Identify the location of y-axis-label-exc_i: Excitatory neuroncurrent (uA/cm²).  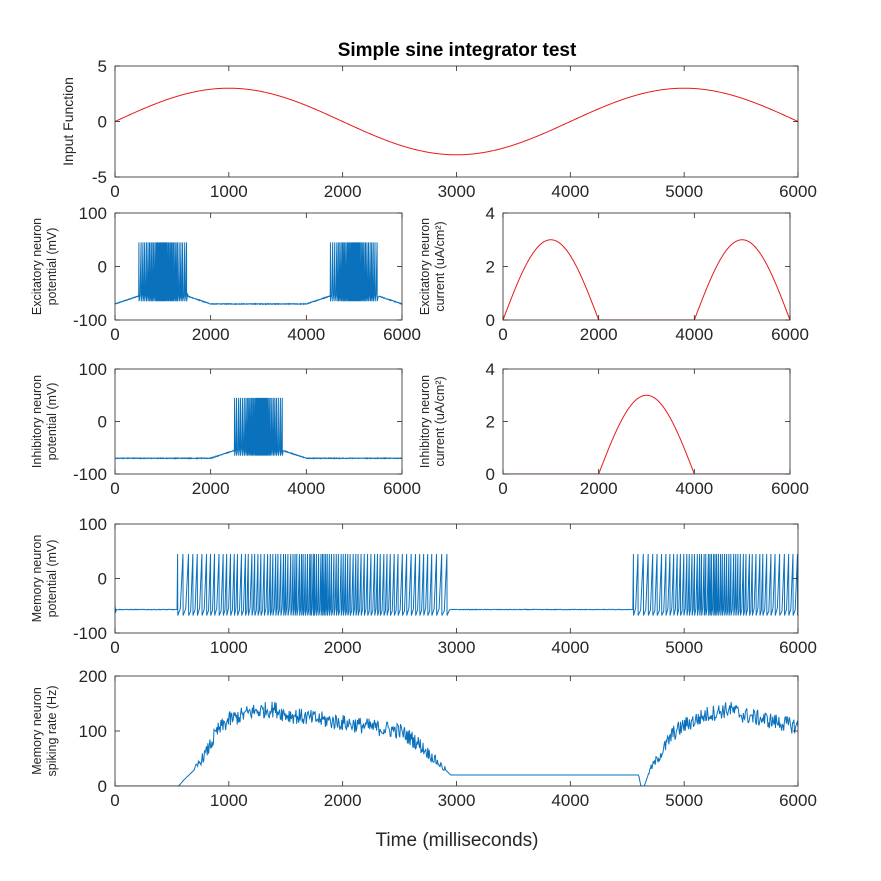
(432, 266).